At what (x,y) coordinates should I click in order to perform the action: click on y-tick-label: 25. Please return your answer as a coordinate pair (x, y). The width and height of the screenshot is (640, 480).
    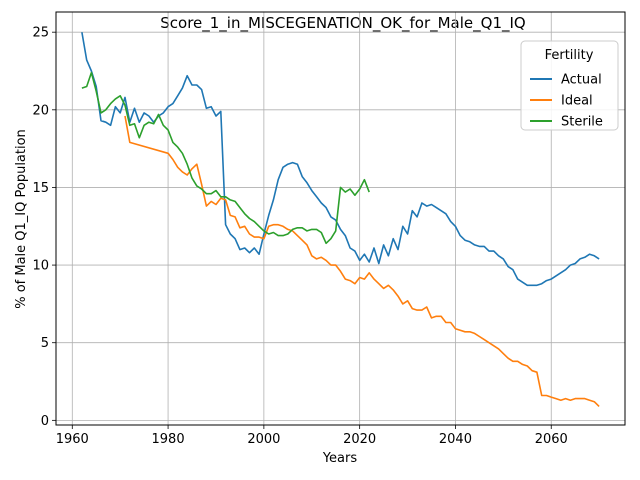
    Looking at the image, I should click on (40, 33).